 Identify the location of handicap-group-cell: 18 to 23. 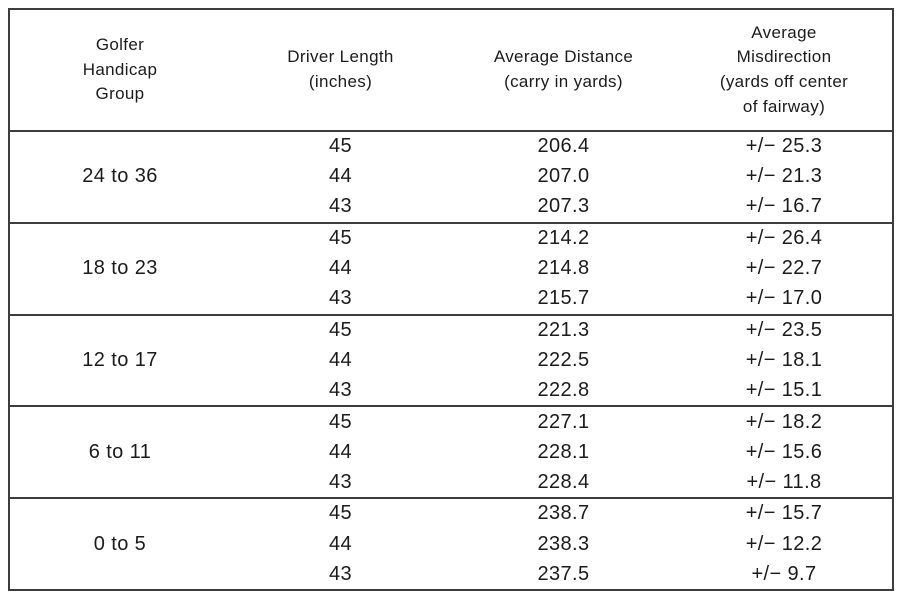
(119, 268).